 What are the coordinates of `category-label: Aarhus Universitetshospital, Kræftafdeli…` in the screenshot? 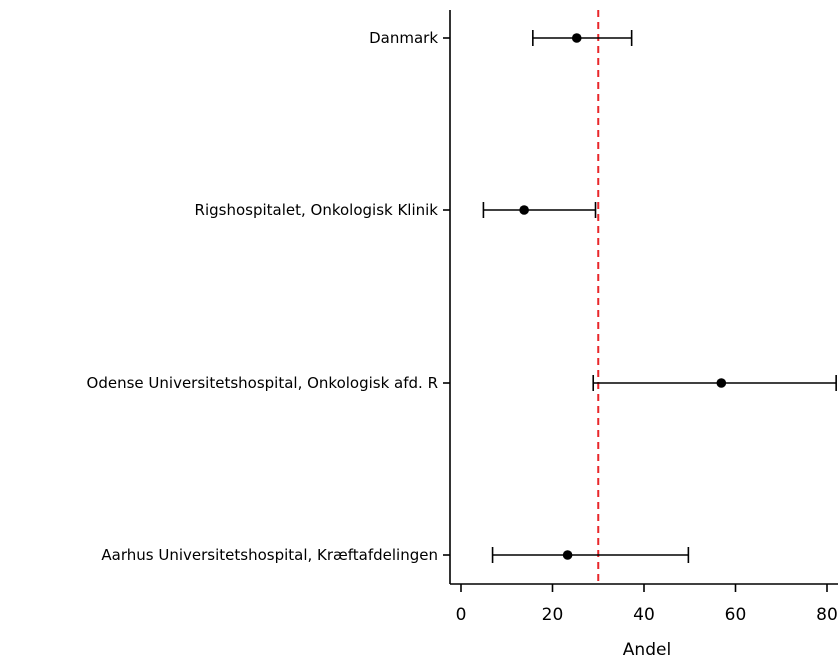 It's located at (269, 555).